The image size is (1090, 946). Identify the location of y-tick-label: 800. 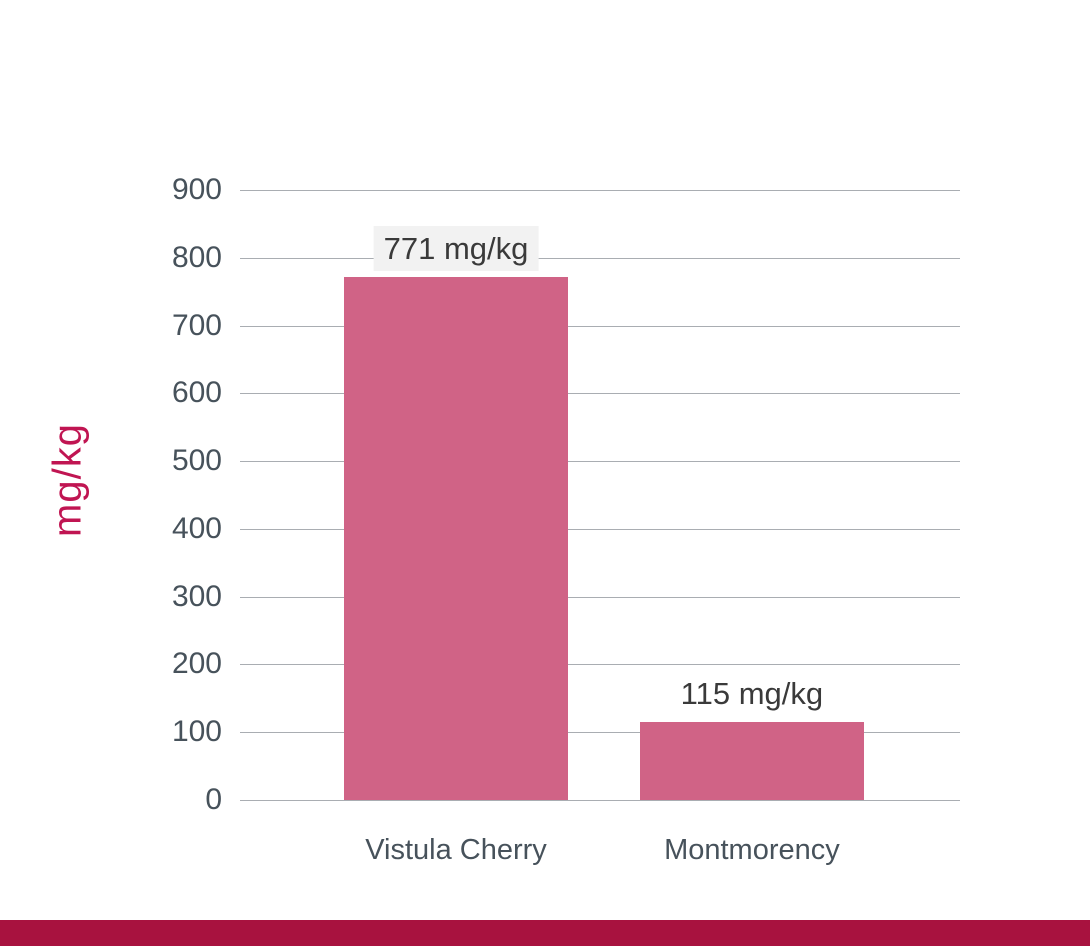
(196, 257).